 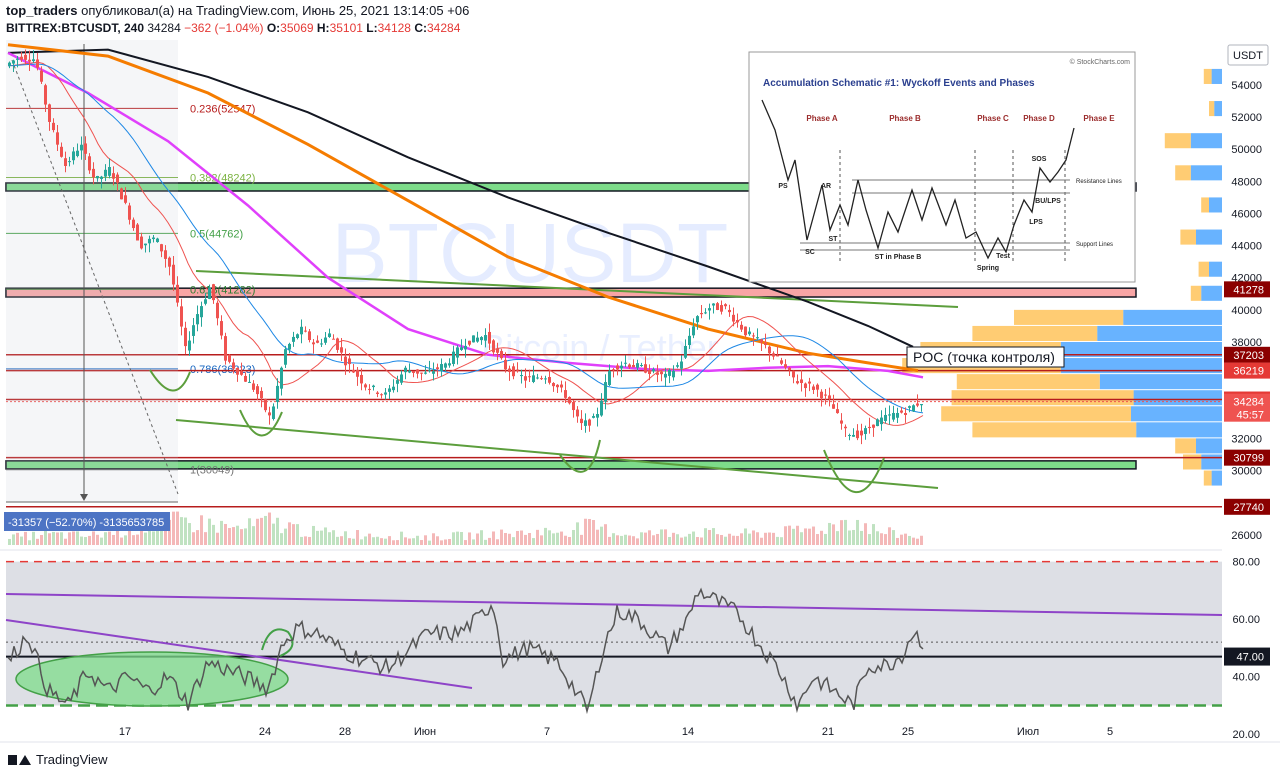 I want to click on arc-marker, so click(x=170, y=380).